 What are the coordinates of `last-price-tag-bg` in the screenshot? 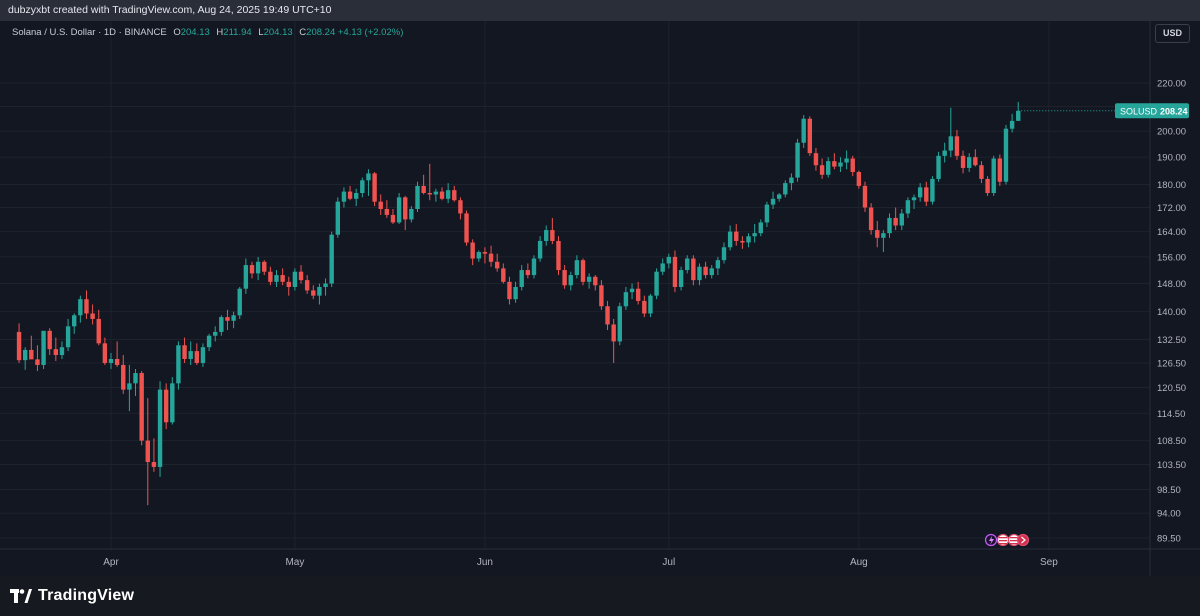 It's located at (1152, 111).